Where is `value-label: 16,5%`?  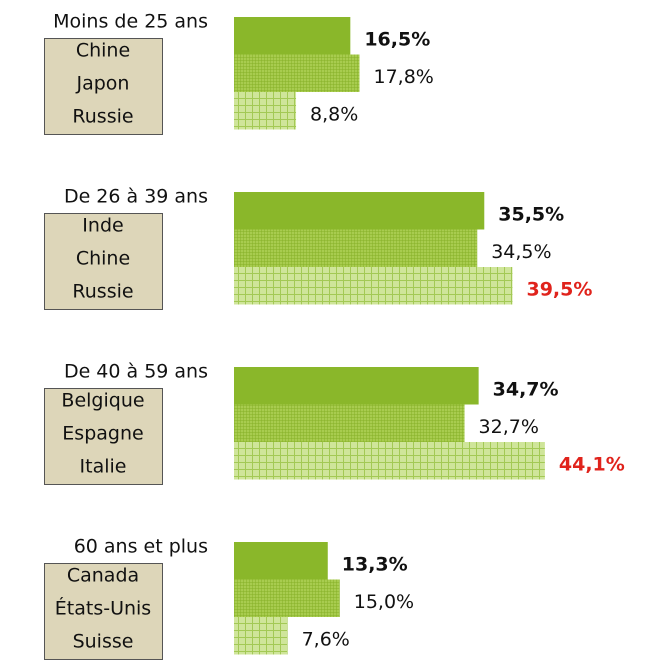 value-label: 16,5% is located at coordinates (397, 40).